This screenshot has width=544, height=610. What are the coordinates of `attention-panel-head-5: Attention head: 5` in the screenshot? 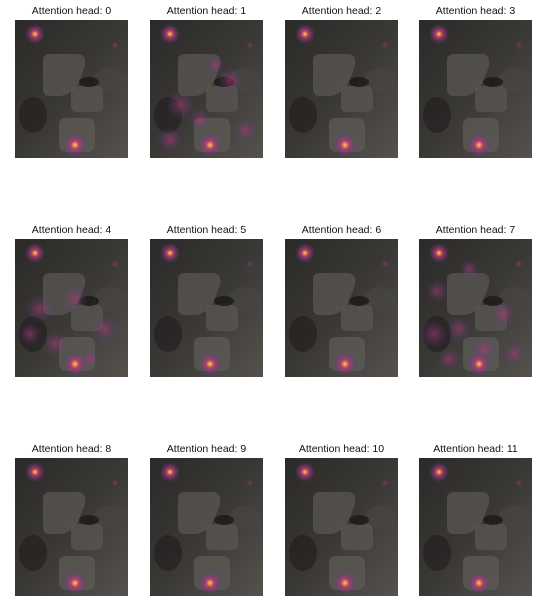 It's located at (206, 299).